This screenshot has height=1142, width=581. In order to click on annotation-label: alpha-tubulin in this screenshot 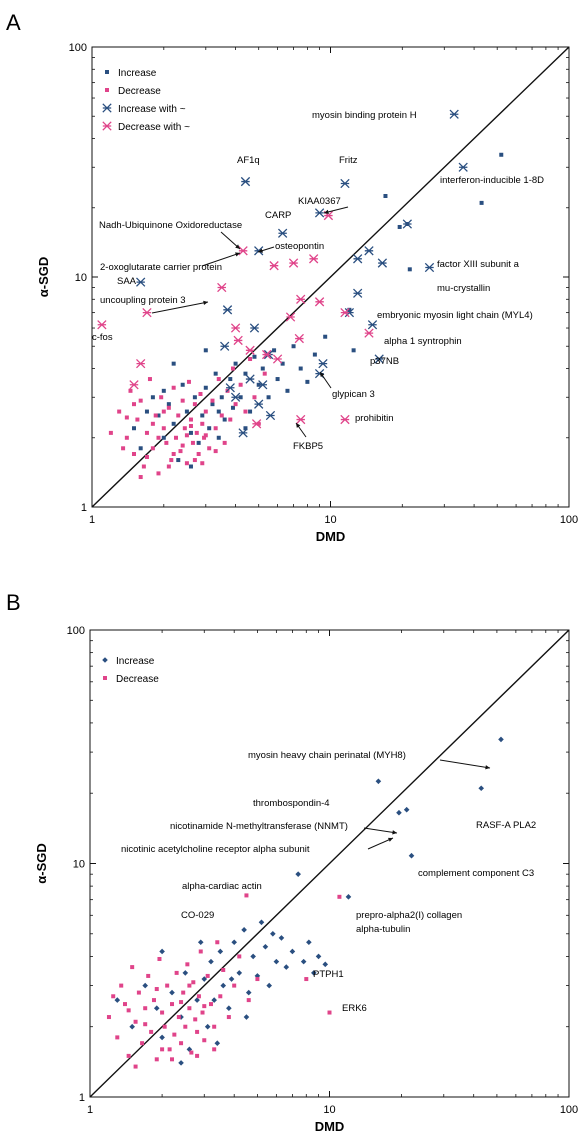, I will do `click(383, 929)`.